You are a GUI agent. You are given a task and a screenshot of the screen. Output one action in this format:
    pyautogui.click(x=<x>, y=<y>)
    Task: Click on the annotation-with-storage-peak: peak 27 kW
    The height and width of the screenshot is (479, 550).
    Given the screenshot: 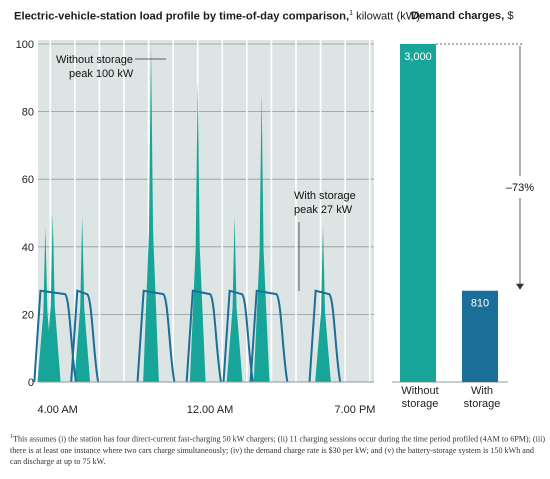 What is the action you would take?
    pyautogui.click(x=323, y=210)
    